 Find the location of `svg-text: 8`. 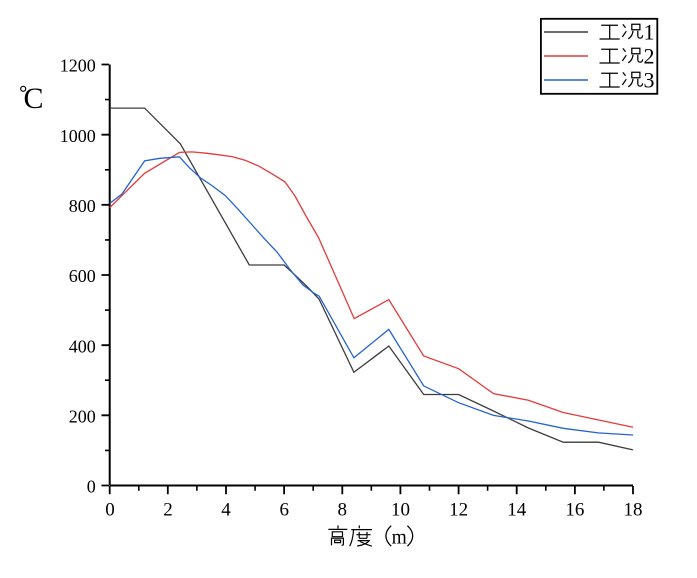

svg-text: 8 is located at coordinates (343, 510).